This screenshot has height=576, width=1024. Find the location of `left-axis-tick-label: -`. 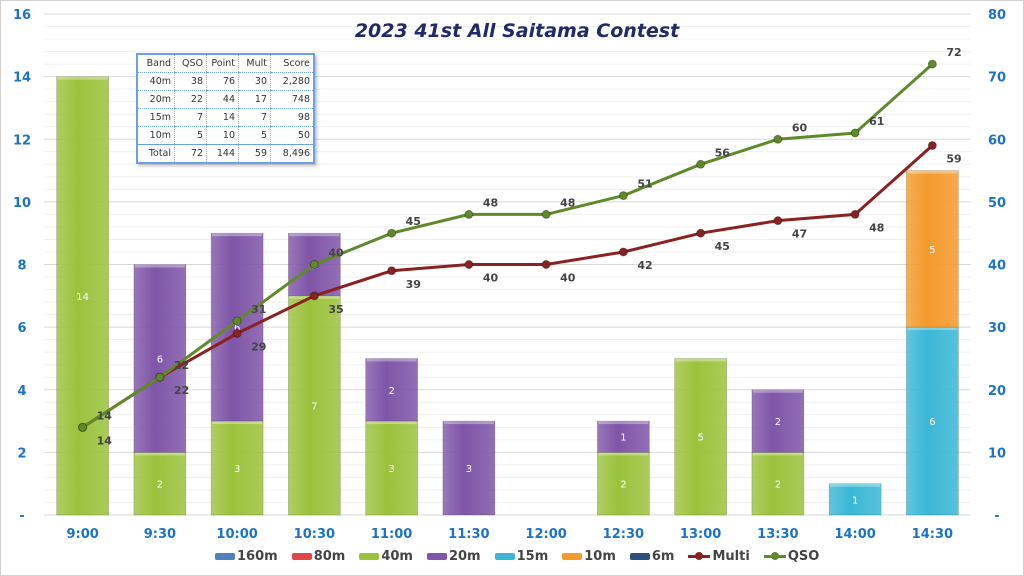

left-axis-tick-label: - is located at coordinates (21, 516).